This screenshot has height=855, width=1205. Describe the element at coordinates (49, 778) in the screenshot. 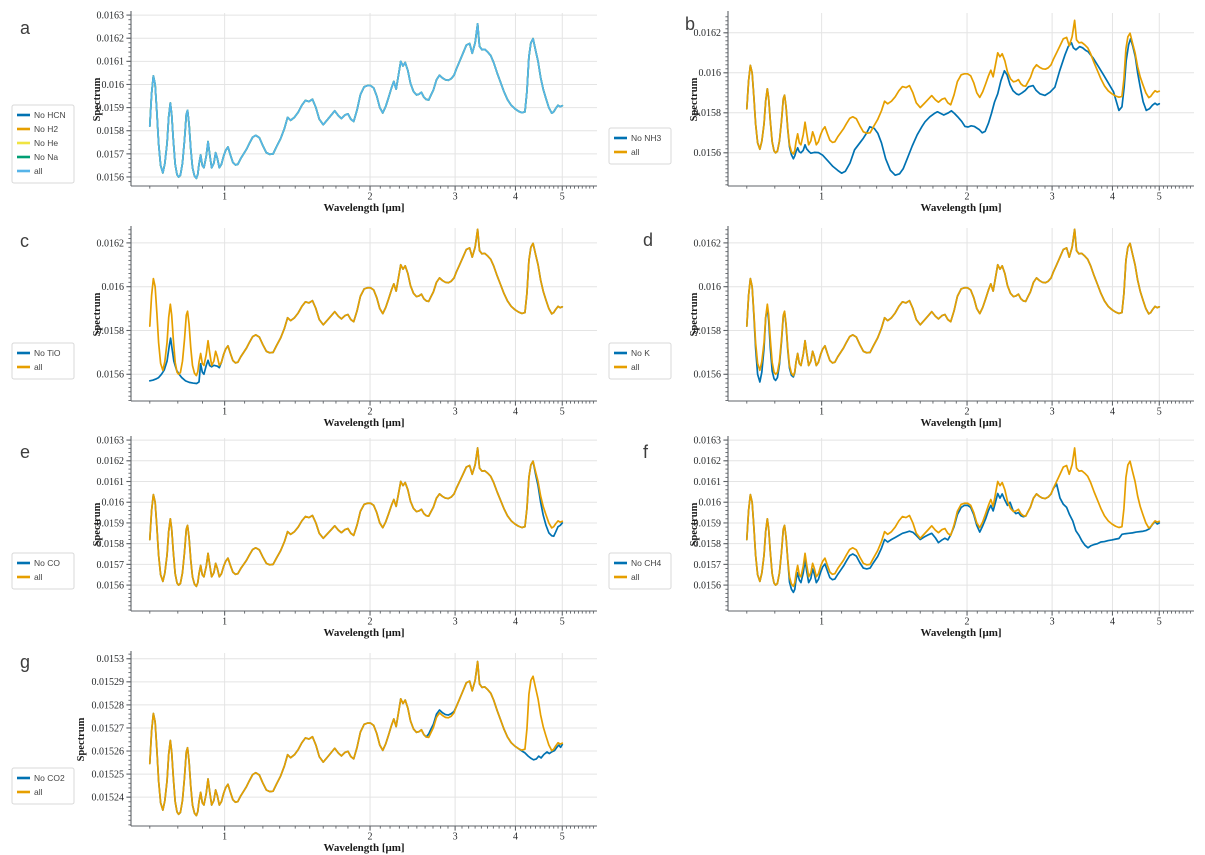

I see `legend-label: No CO2` at that location.